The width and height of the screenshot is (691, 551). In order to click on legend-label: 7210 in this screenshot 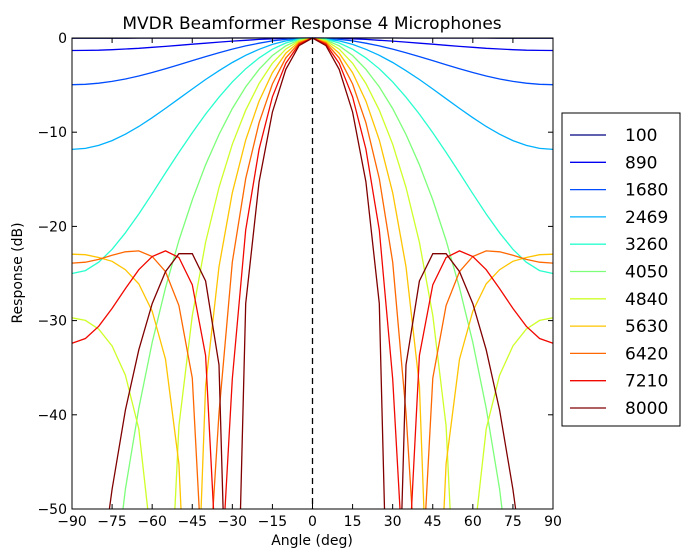, I will do `click(646, 382)`.